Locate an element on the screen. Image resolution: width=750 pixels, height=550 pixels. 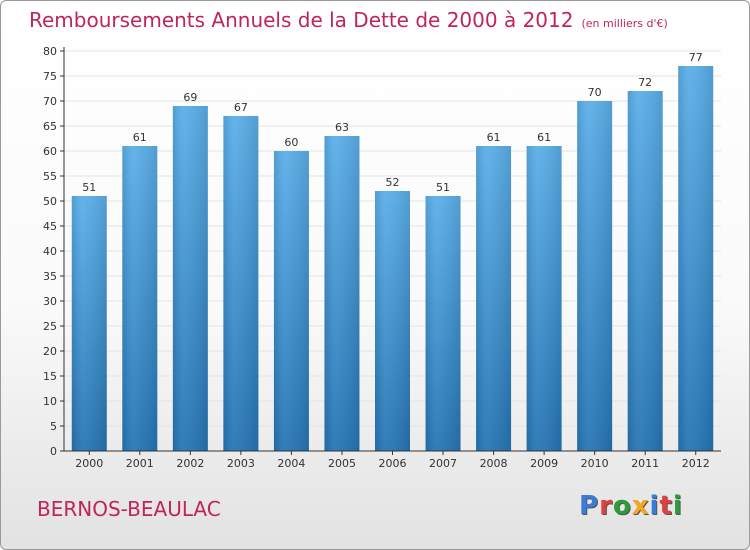
bar-shade-2010 is located at coordinates (595, 276).